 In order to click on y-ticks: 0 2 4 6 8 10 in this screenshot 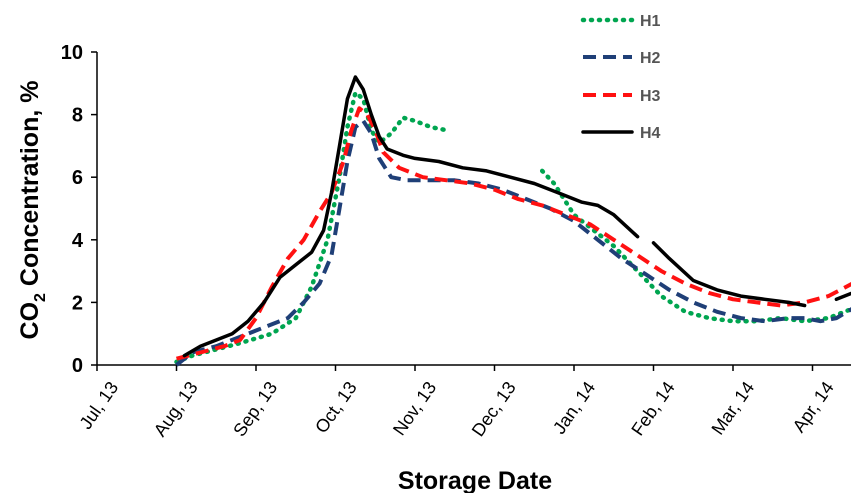, I will do `click(79, 209)`.